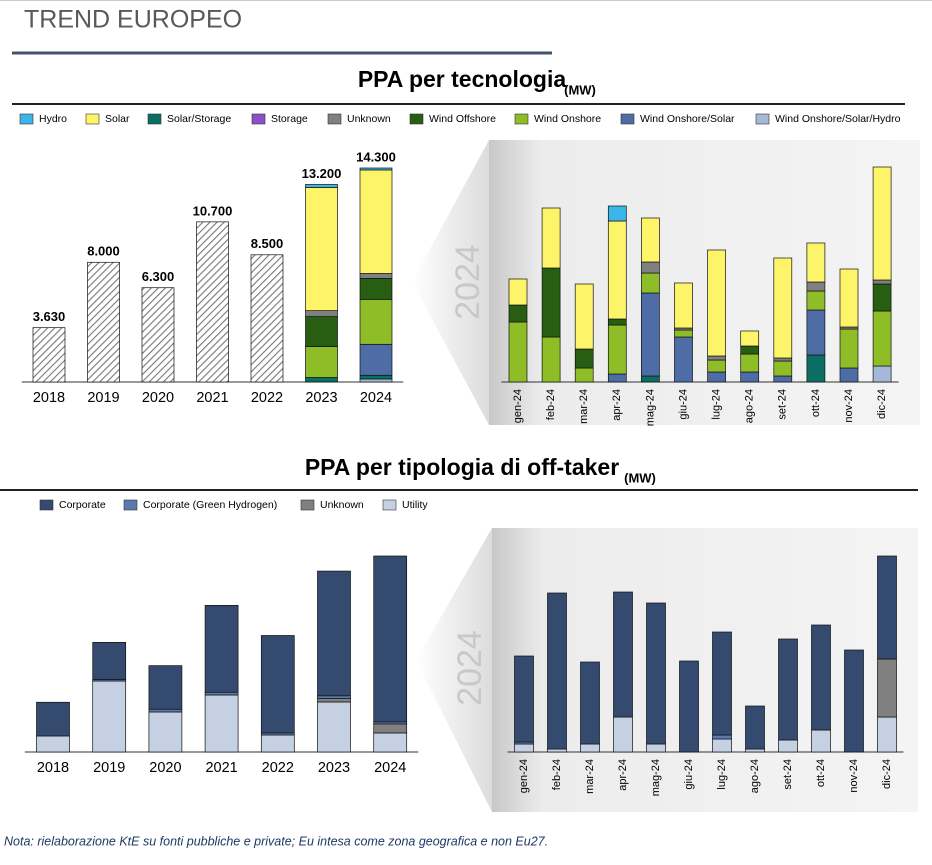 Image resolution: width=932 pixels, height=865 pixels. Describe the element at coordinates (289, 119) in the screenshot. I see `legend-label: Storage` at that location.